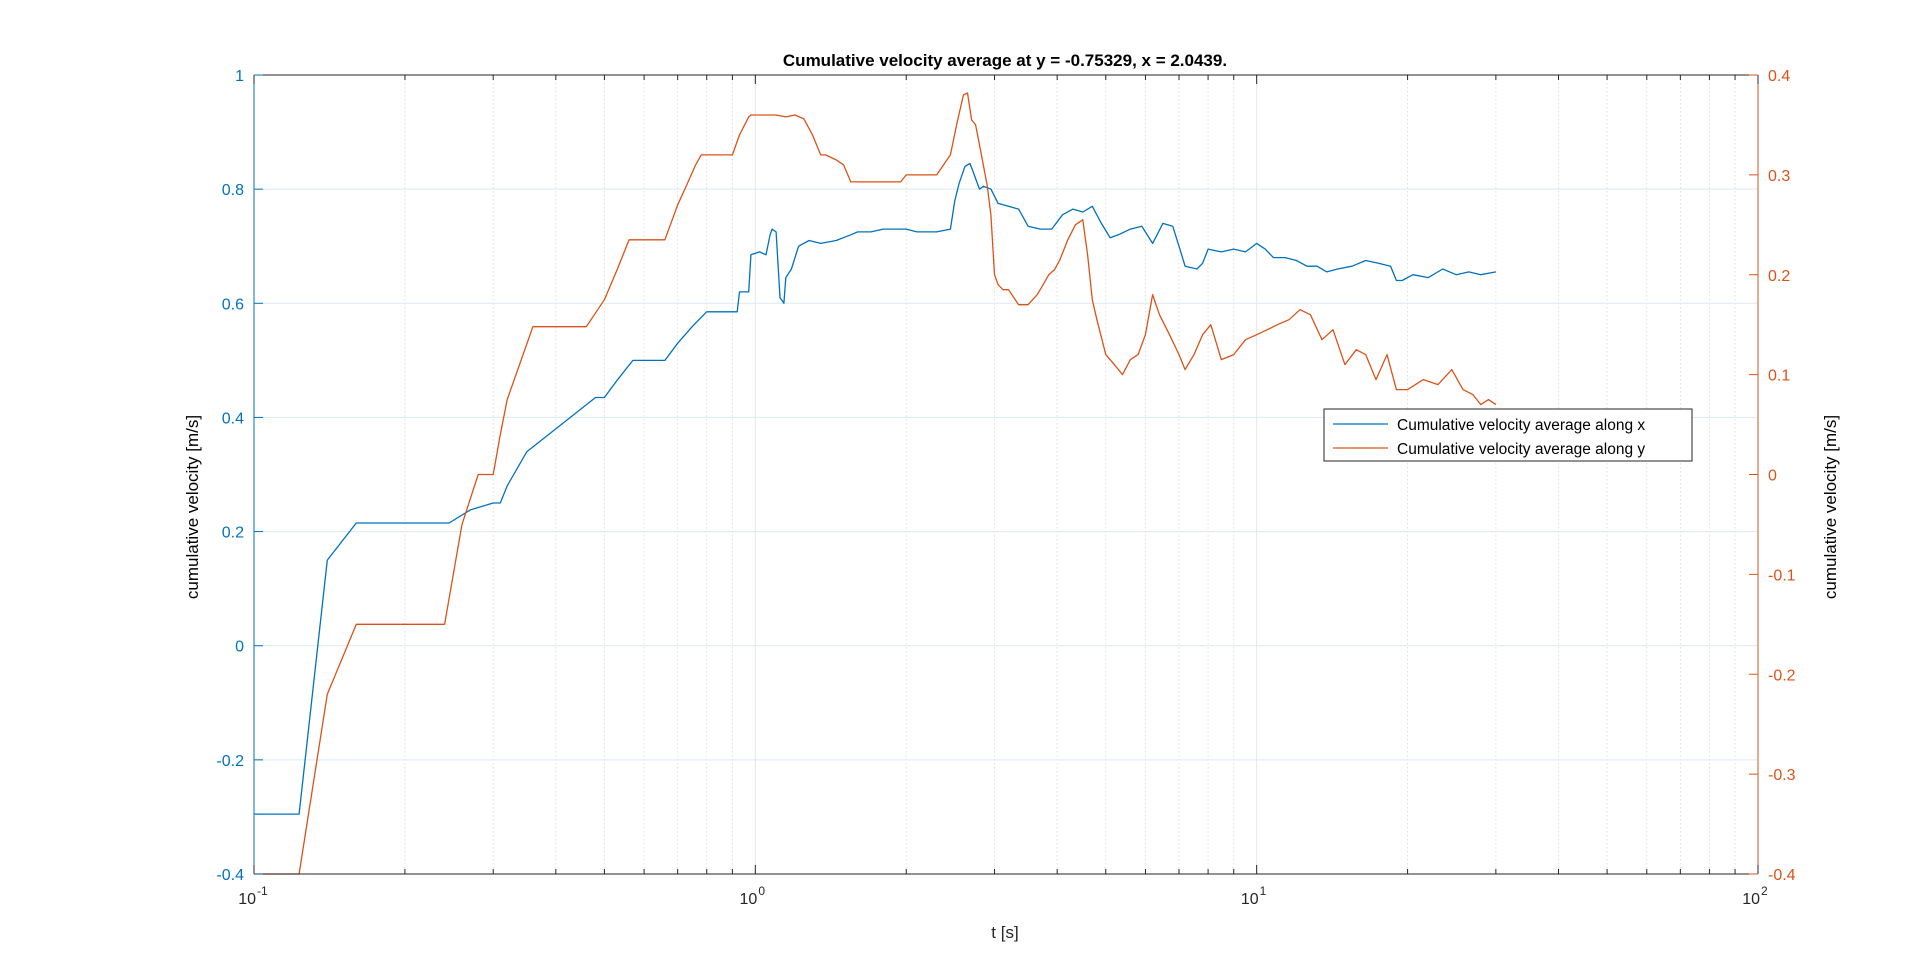 The image size is (1920, 976). I want to click on y-right-tick-label: 0.4, so click(1779, 76).